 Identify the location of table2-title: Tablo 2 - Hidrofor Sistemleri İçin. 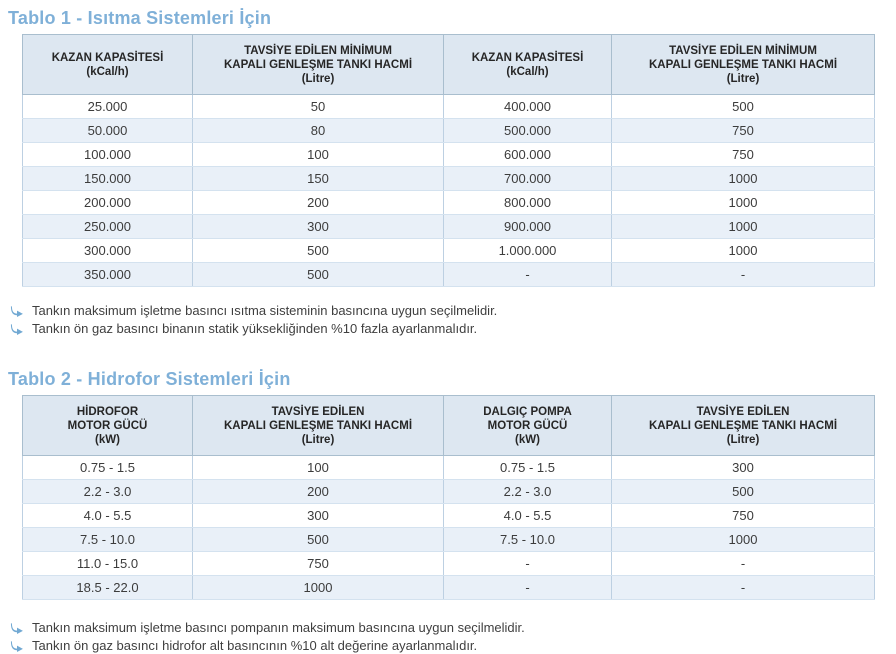
(149, 379).